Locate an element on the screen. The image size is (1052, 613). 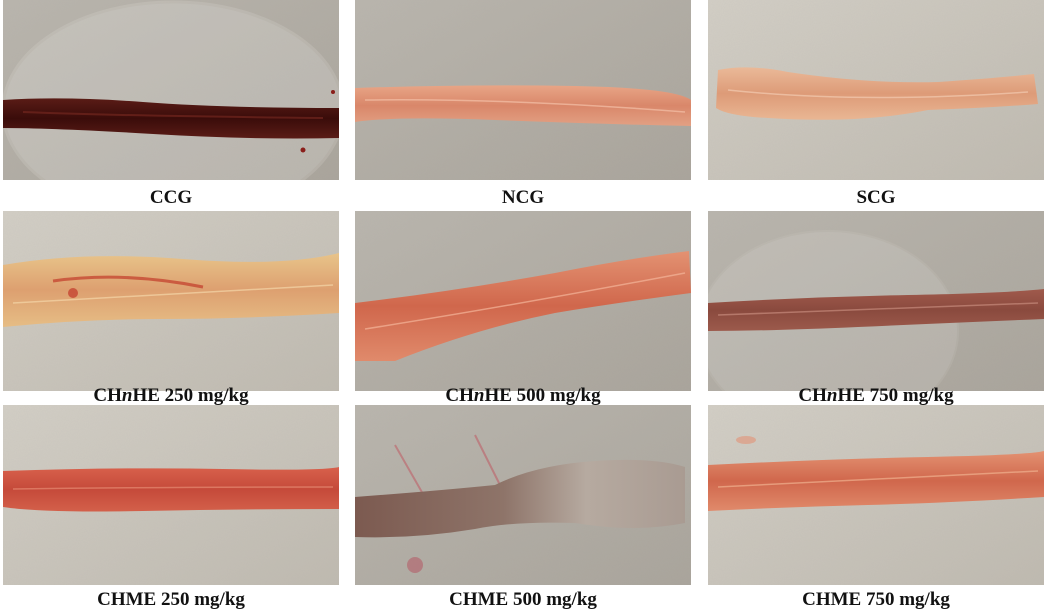
caption-scg: SCG is located at coordinates (876, 197).